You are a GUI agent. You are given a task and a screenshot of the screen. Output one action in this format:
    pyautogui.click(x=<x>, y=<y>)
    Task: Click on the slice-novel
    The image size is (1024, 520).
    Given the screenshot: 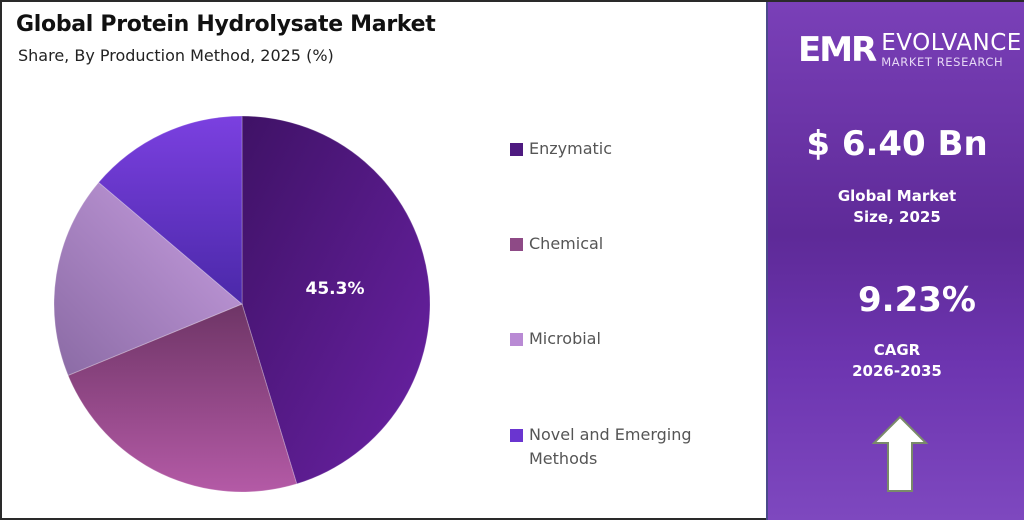 What is the action you would take?
    pyautogui.click(x=170, y=210)
    